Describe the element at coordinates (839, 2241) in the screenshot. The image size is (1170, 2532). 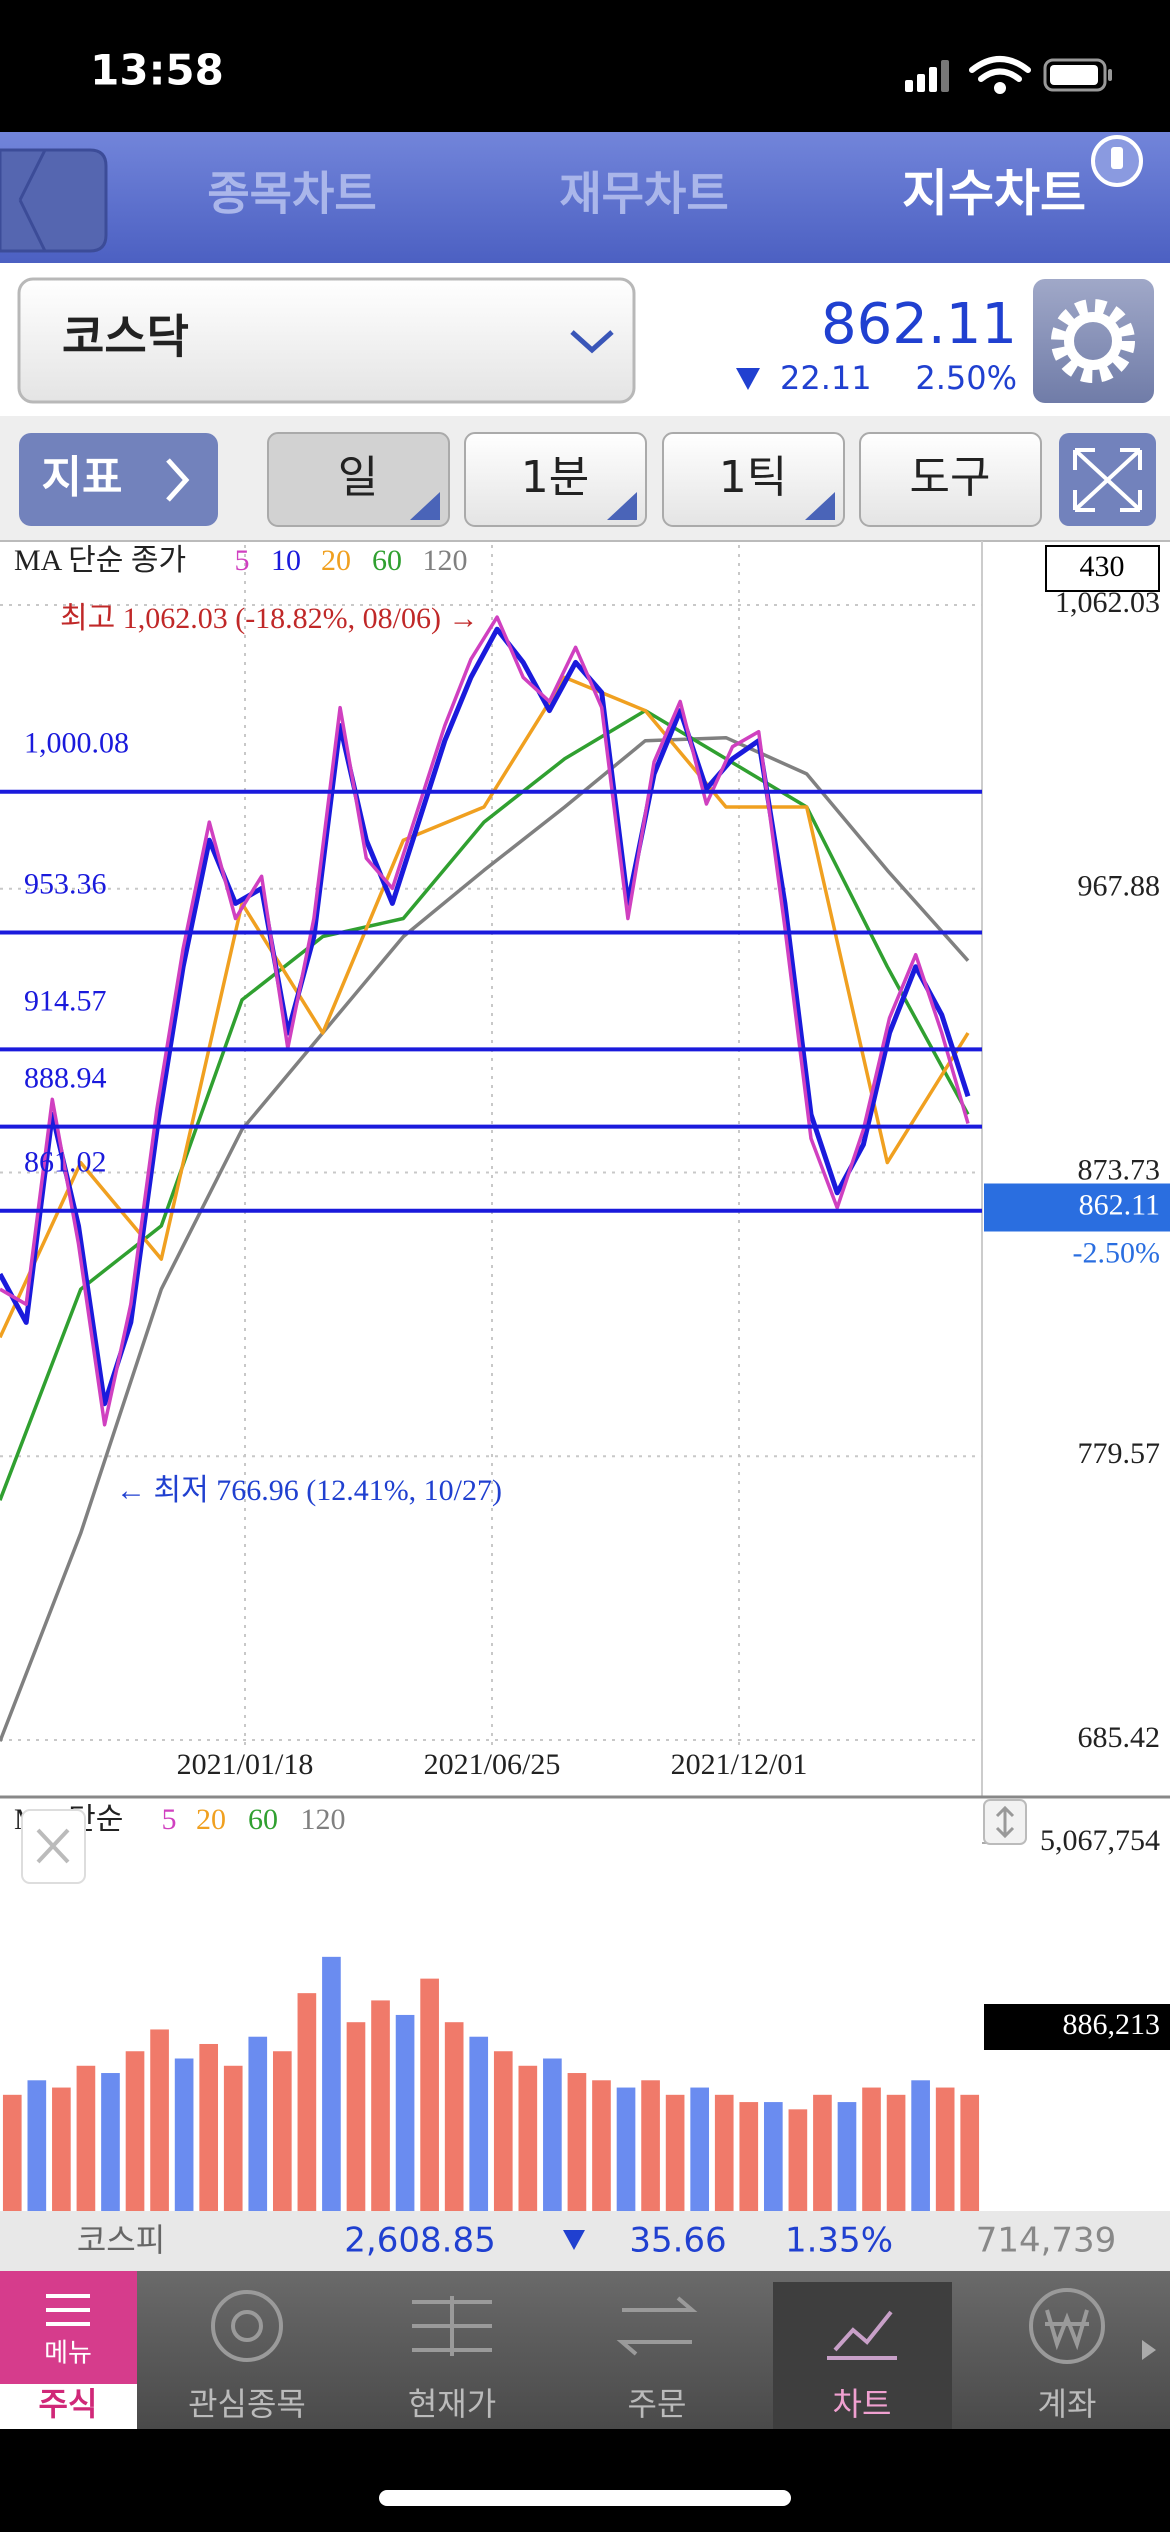
I see `ticker-change-pct: 1.35%` at that location.